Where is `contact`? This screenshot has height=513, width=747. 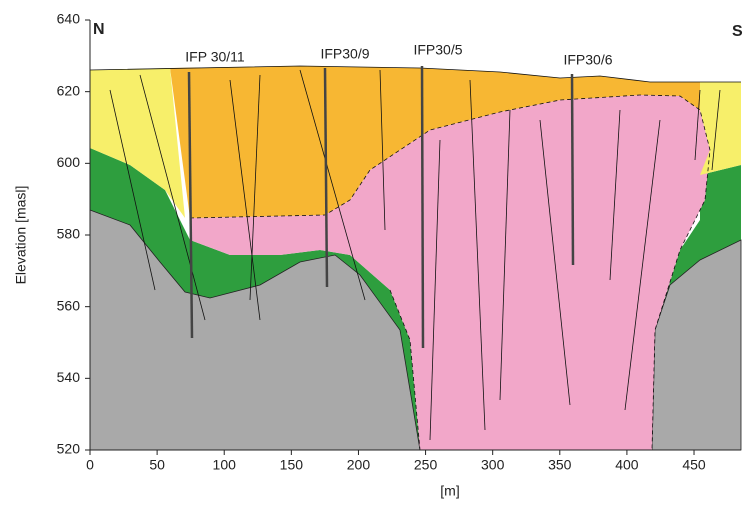 contact is located at coordinates (405, 370).